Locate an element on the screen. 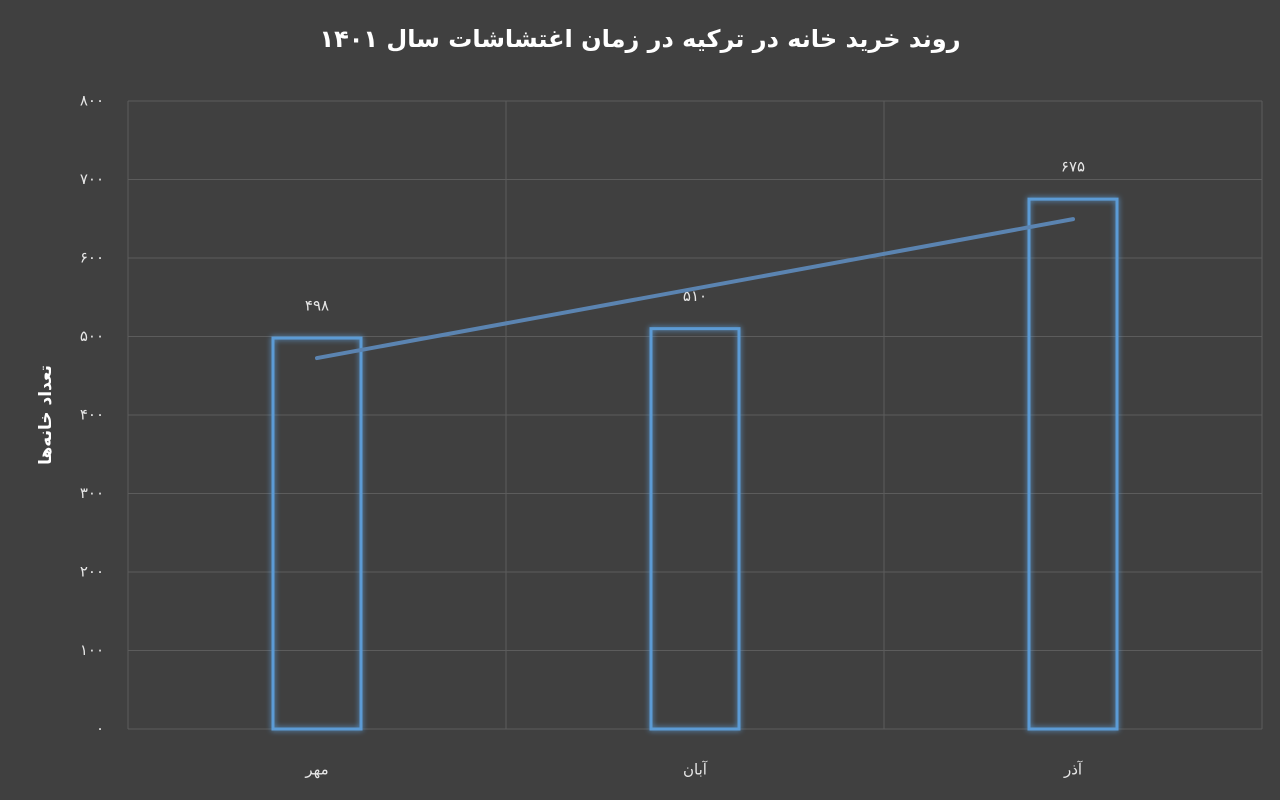  y-tick-label: ۴۰۰ is located at coordinates (92, 415).